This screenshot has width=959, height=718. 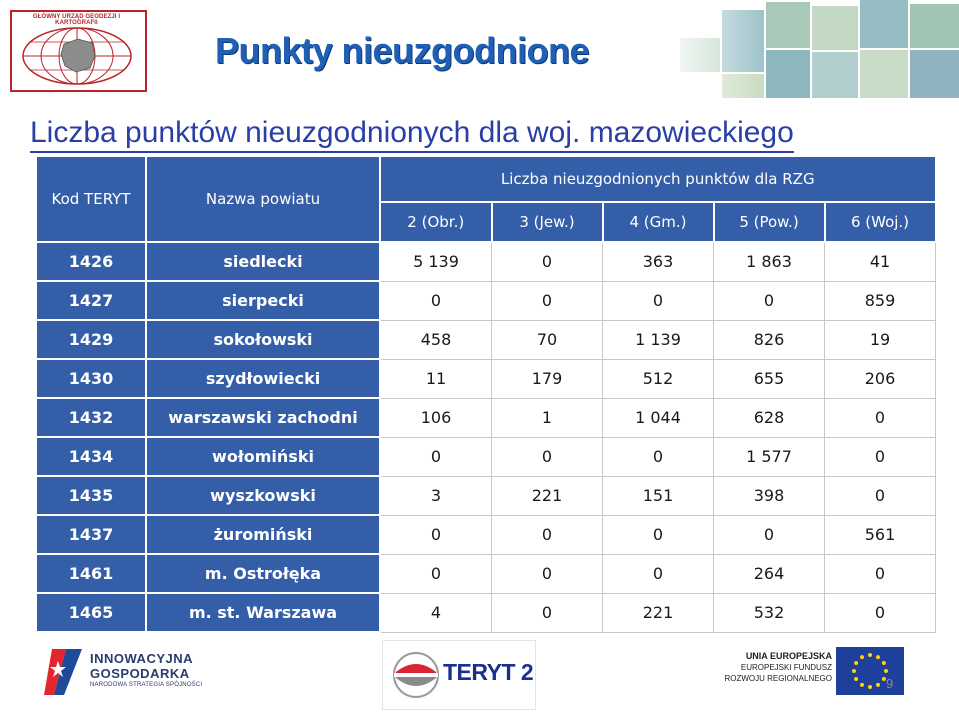 What do you see at coordinates (769, 222) in the screenshot?
I see `column-header-pow: 5 (Pow.)` at bounding box center [769, 222].